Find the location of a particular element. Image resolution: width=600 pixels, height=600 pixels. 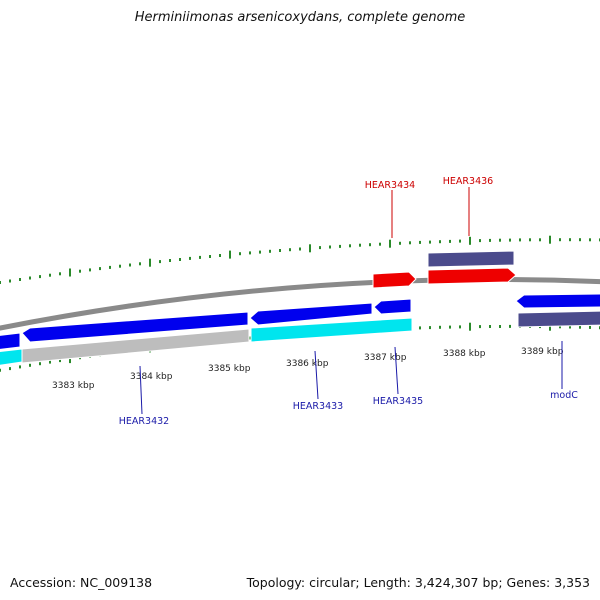

cds-hear3434 is located at coordinates (394, 280).